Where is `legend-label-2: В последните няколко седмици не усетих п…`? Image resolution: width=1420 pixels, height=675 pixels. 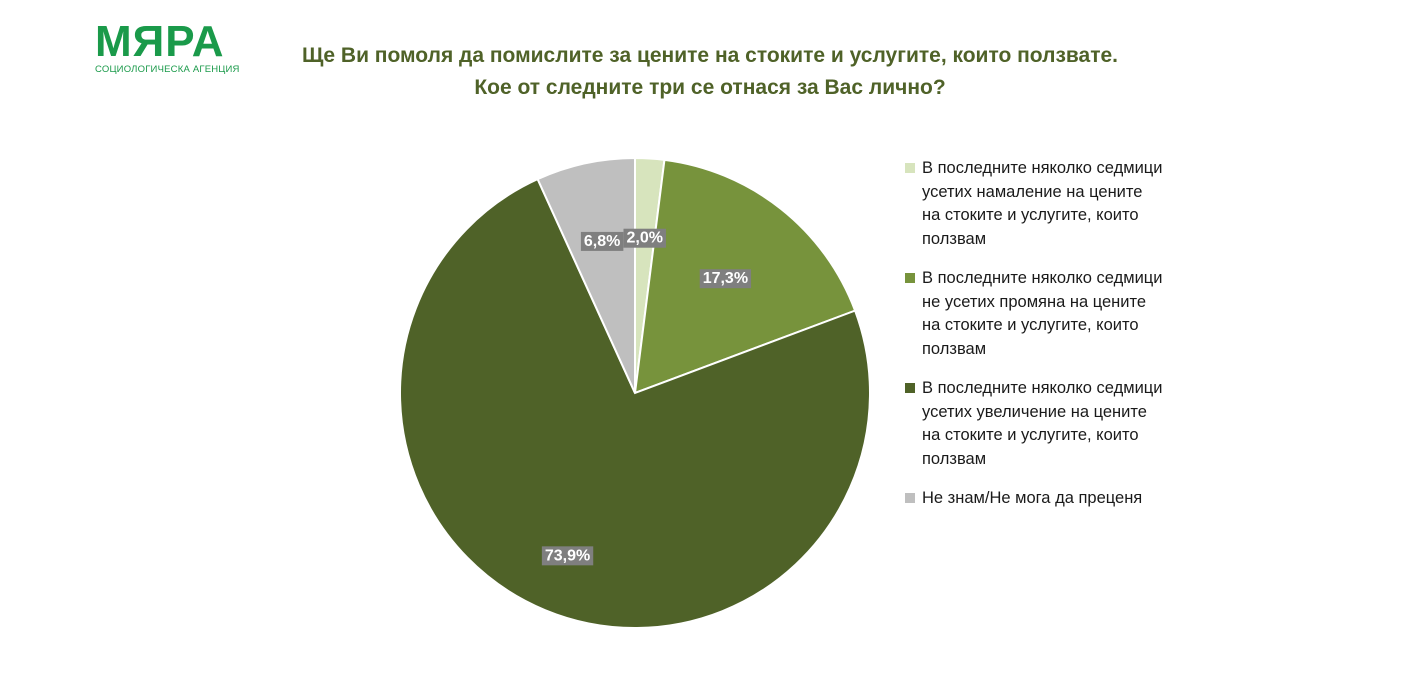
legend-label-2: В последните няколко седмици не усетих п… is located at coordinates (1042, 313).